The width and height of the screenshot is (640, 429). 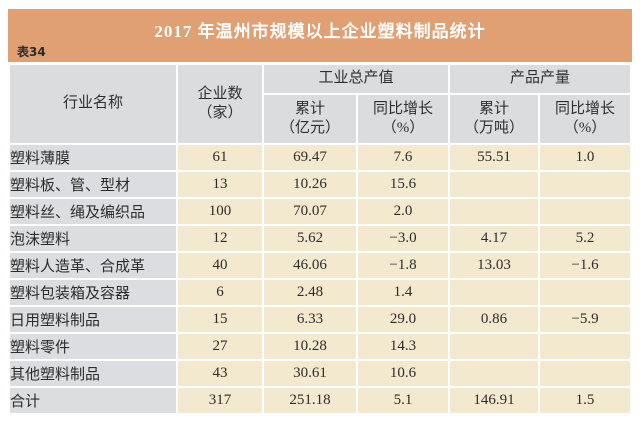 What do you see at coordinates (585, 128) in the screenshot?
I see `header-qty-yoy-line2: （%）` at bounding box center [585, 128].